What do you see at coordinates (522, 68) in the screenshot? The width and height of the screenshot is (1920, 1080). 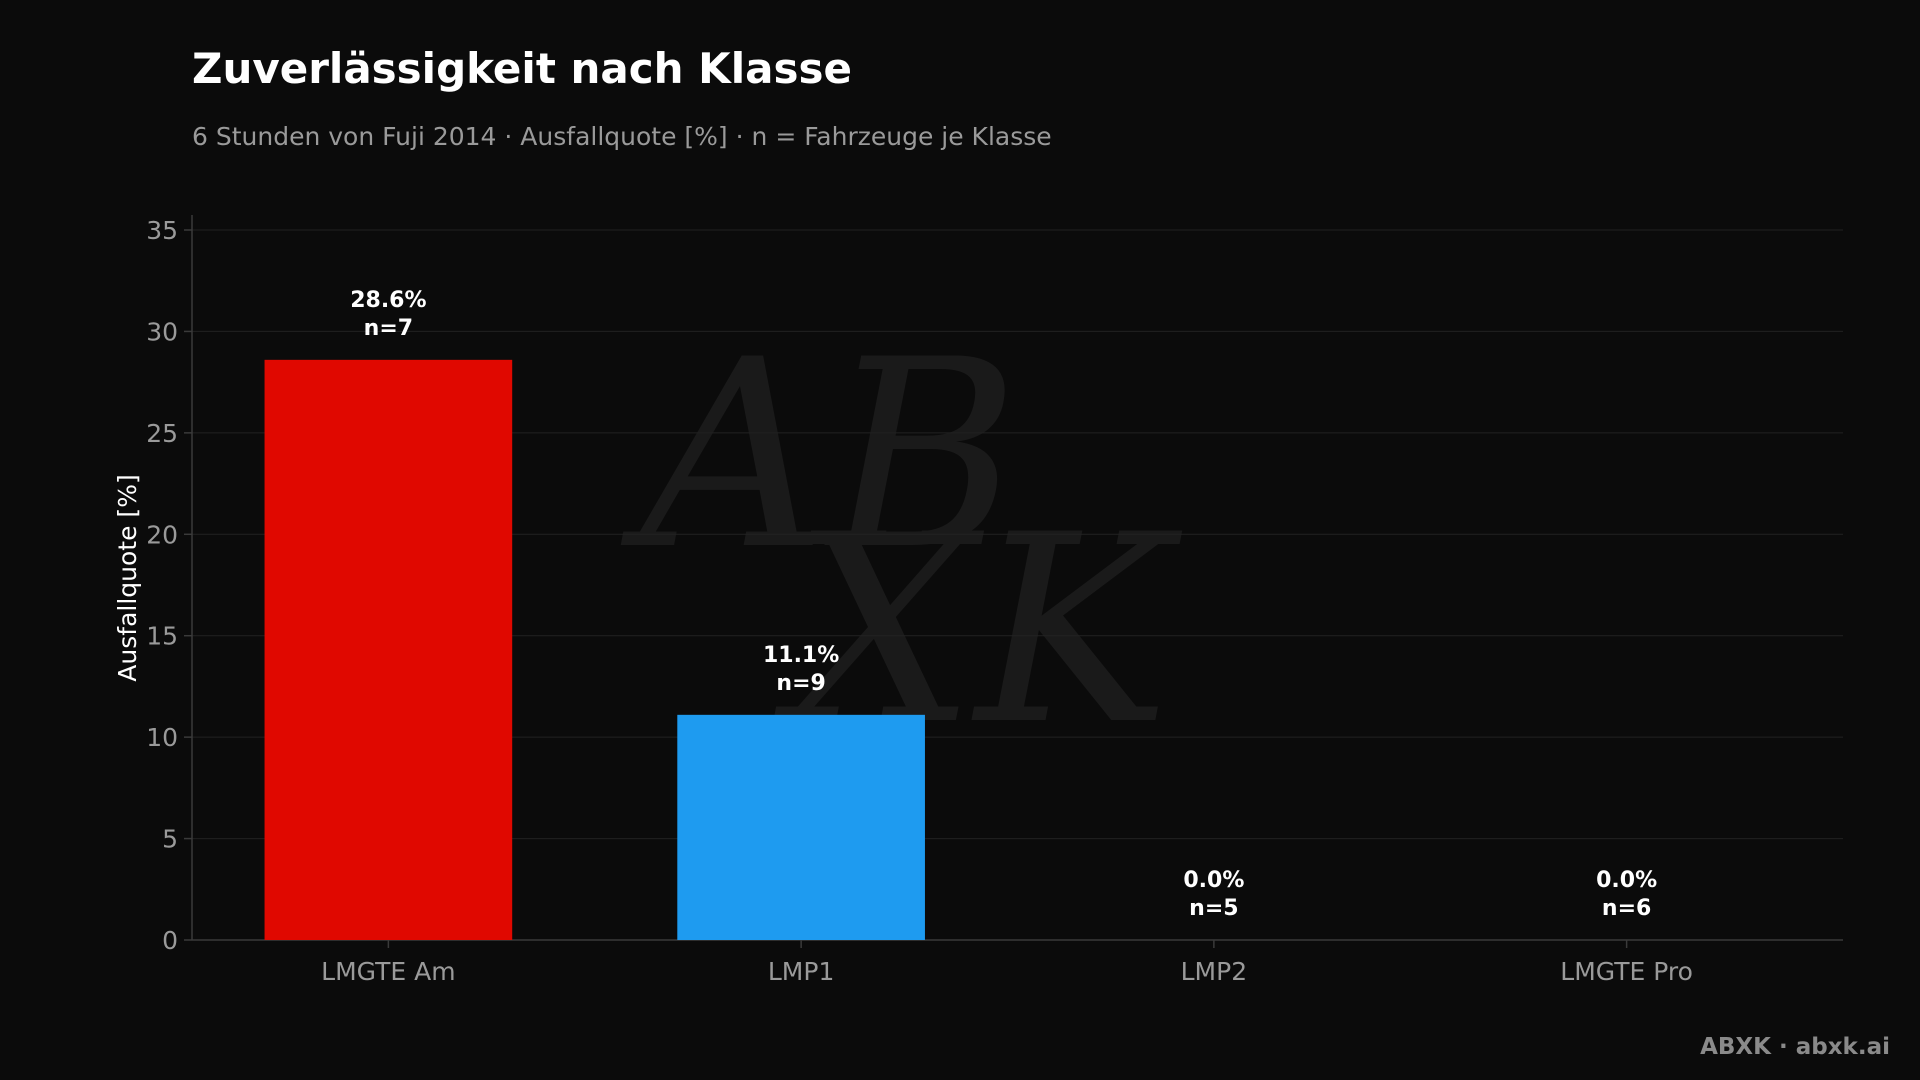 I see `chart-title: Zuverlässigkeit nach Klasse` at bounding box center [522, 68].